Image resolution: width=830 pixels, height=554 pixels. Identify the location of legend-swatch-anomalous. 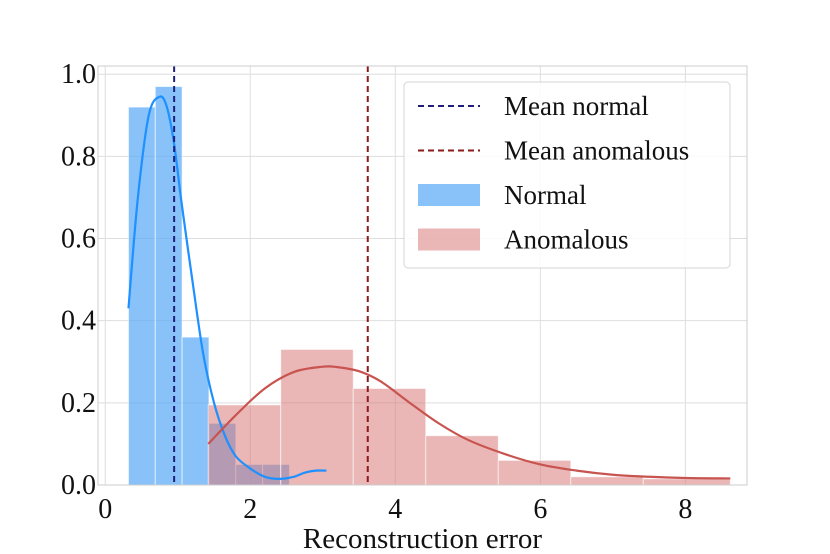
(449, 239).